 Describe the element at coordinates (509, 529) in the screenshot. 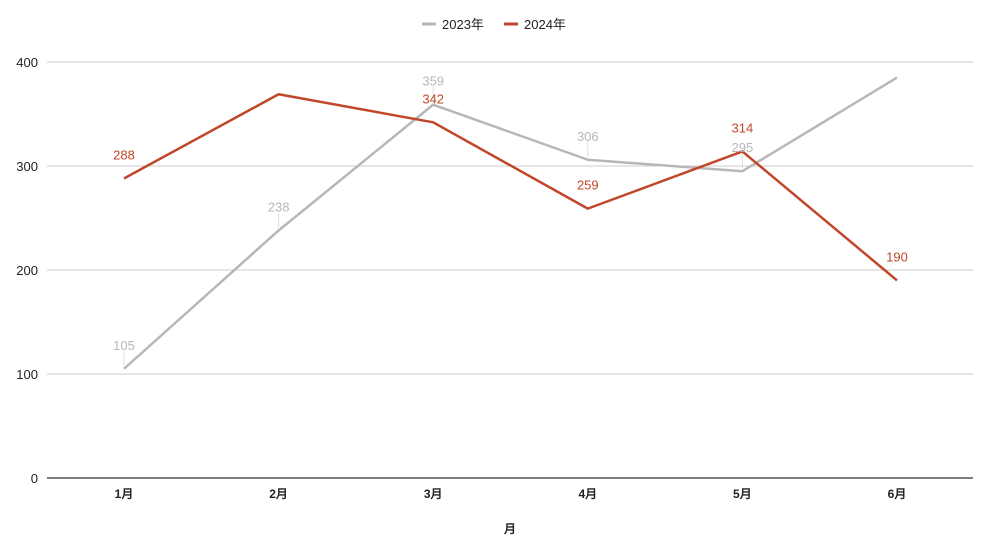

I see `x-axis-title: 月` at that location.